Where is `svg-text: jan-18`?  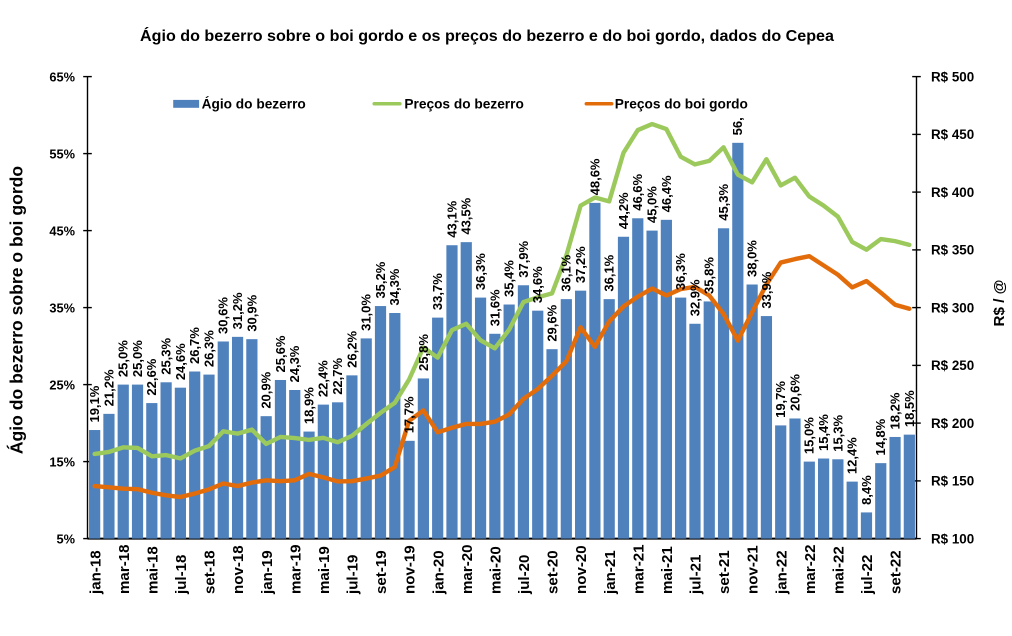
svg-text: jan-18 is located at coordinates (95, 572).